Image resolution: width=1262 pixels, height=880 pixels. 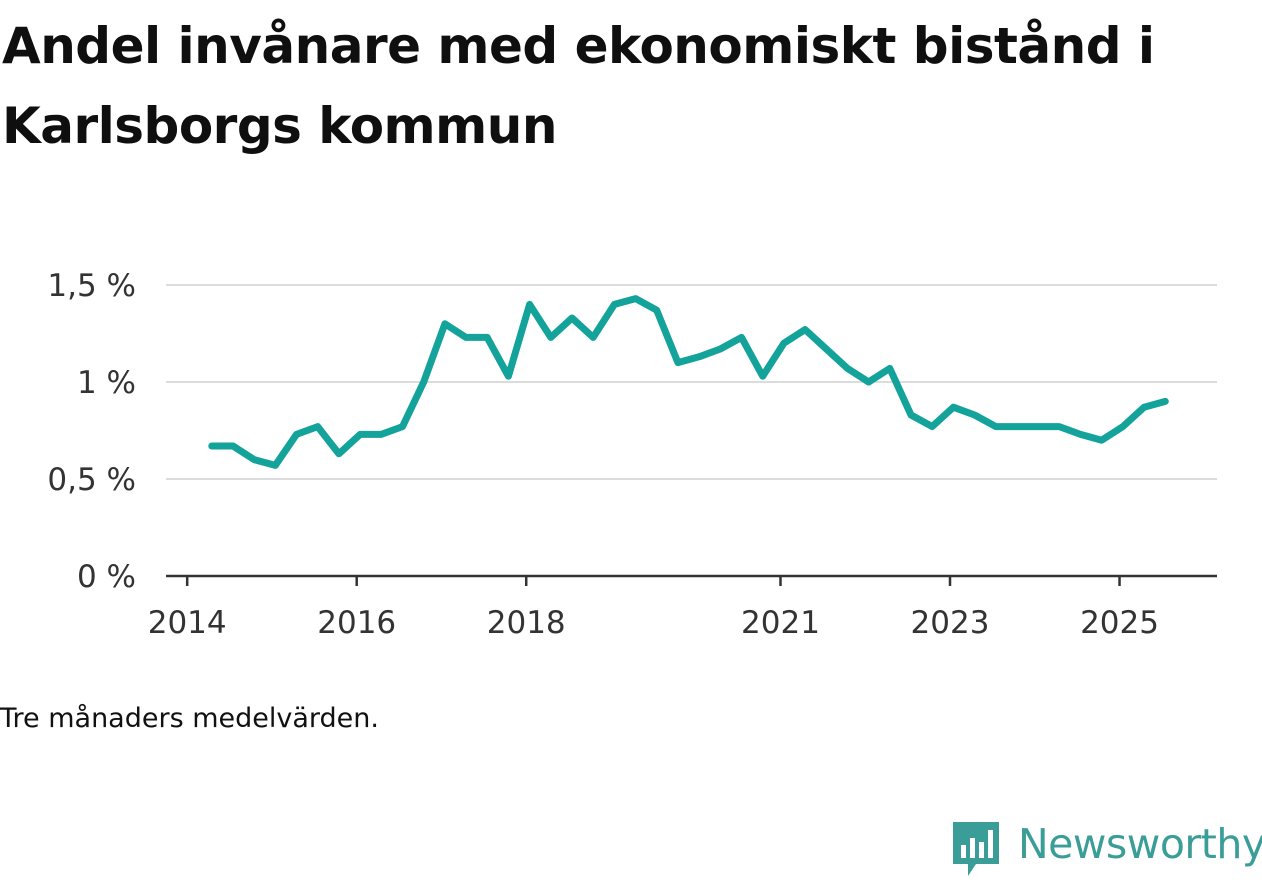 I want to click on x-axis: 2014 2016 2018 2021 2023 2025, so click(x=682, y=607).